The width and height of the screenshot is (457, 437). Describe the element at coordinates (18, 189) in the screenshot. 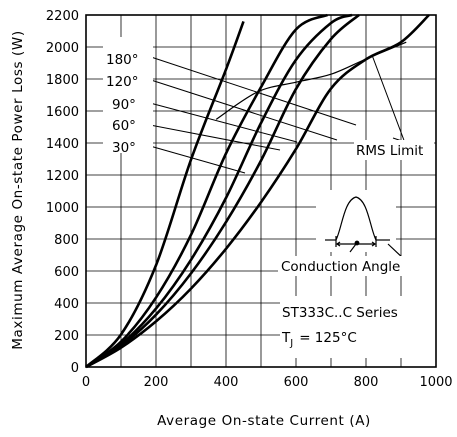

I see `y-axis-title: Maximum Average On-state Power Loss (W)` at that location.